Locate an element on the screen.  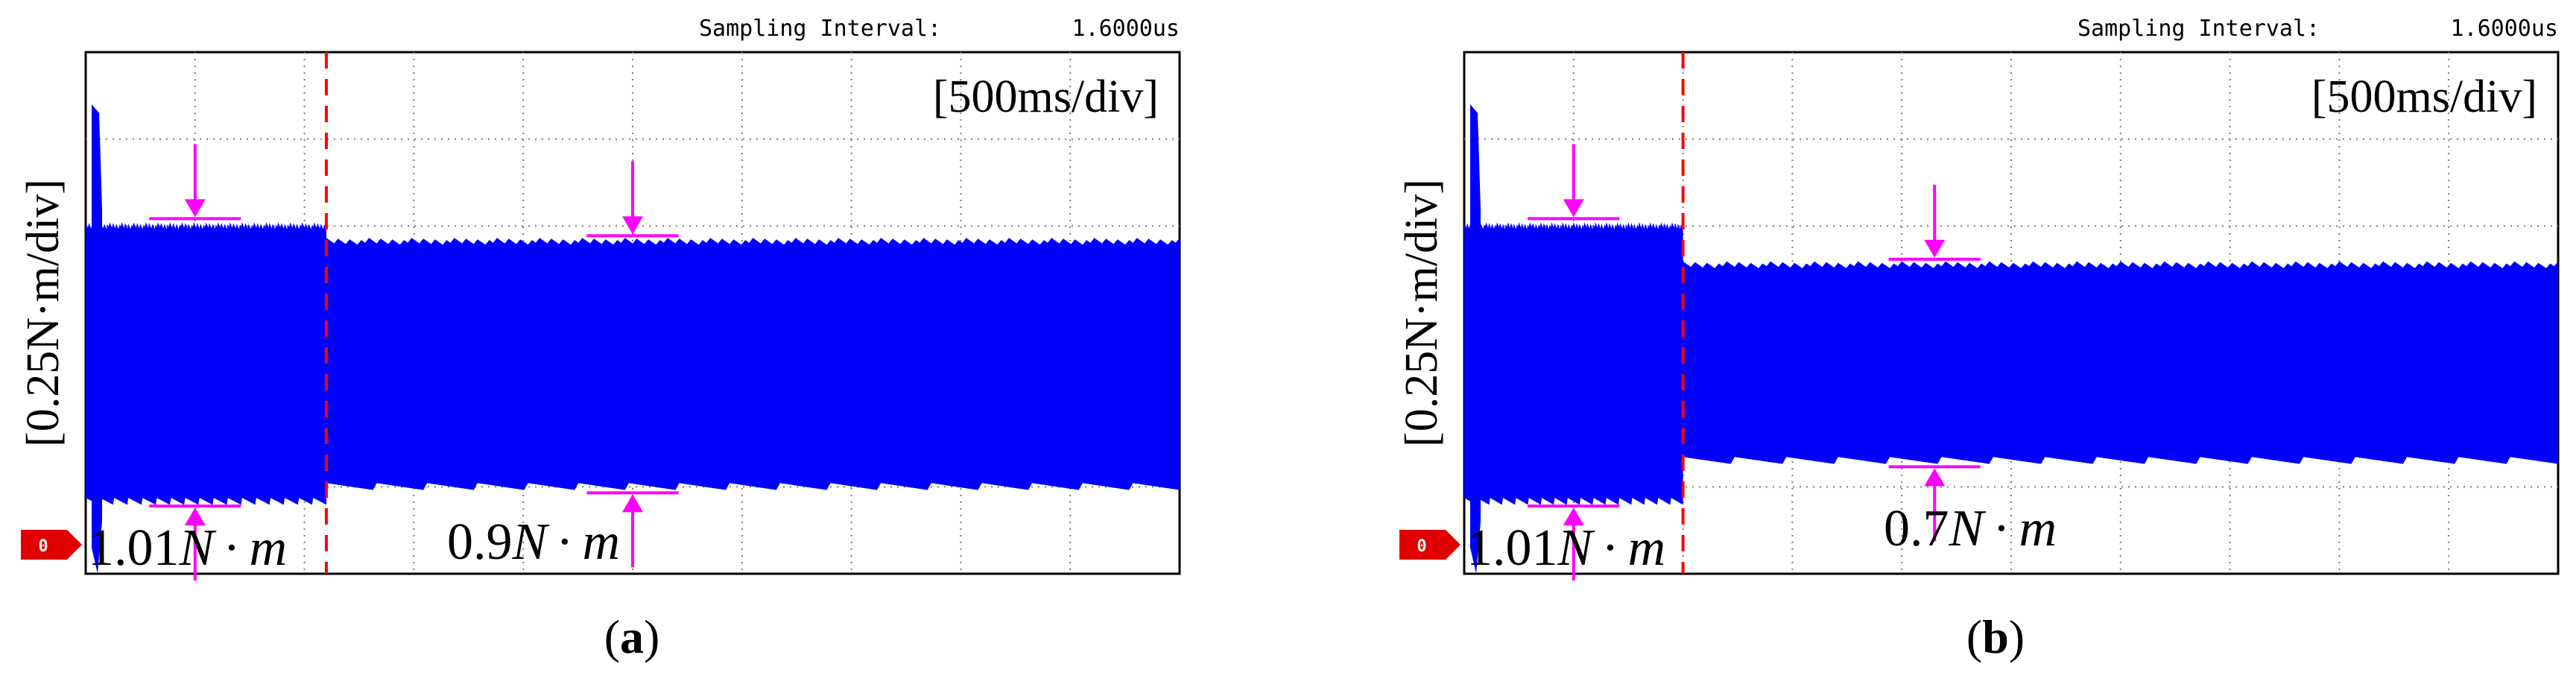
panel-caption-a: (a) is located at coordinates (632, 637).